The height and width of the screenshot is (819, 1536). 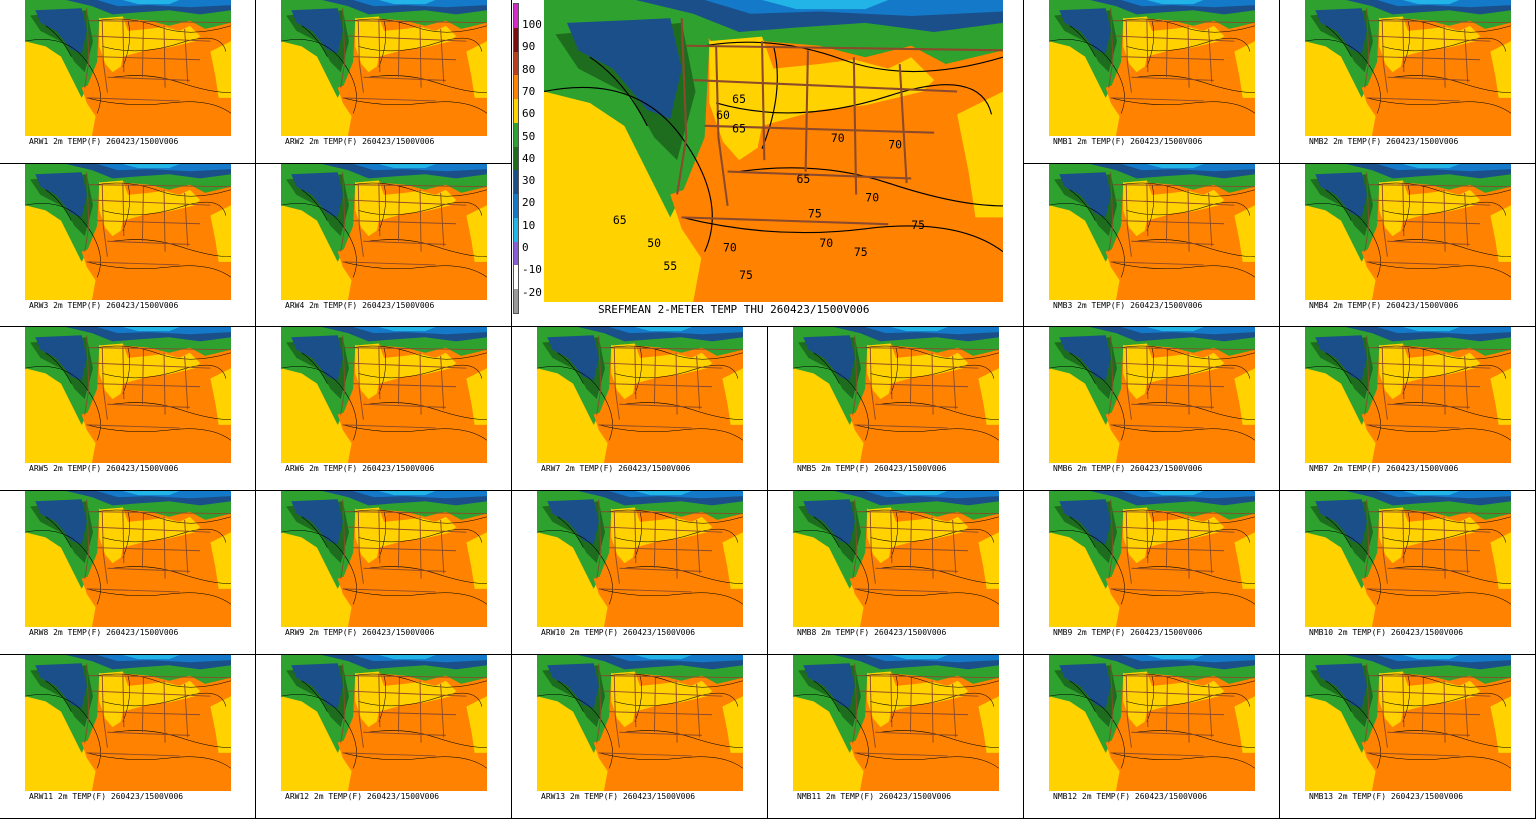 What do you see at coordinates (1152, 573) in the screenshot?
I see `ensemble-member-panel: NMB9 2m TEMP(F) 260423/1500V006` at bounding box center [1152, 573].